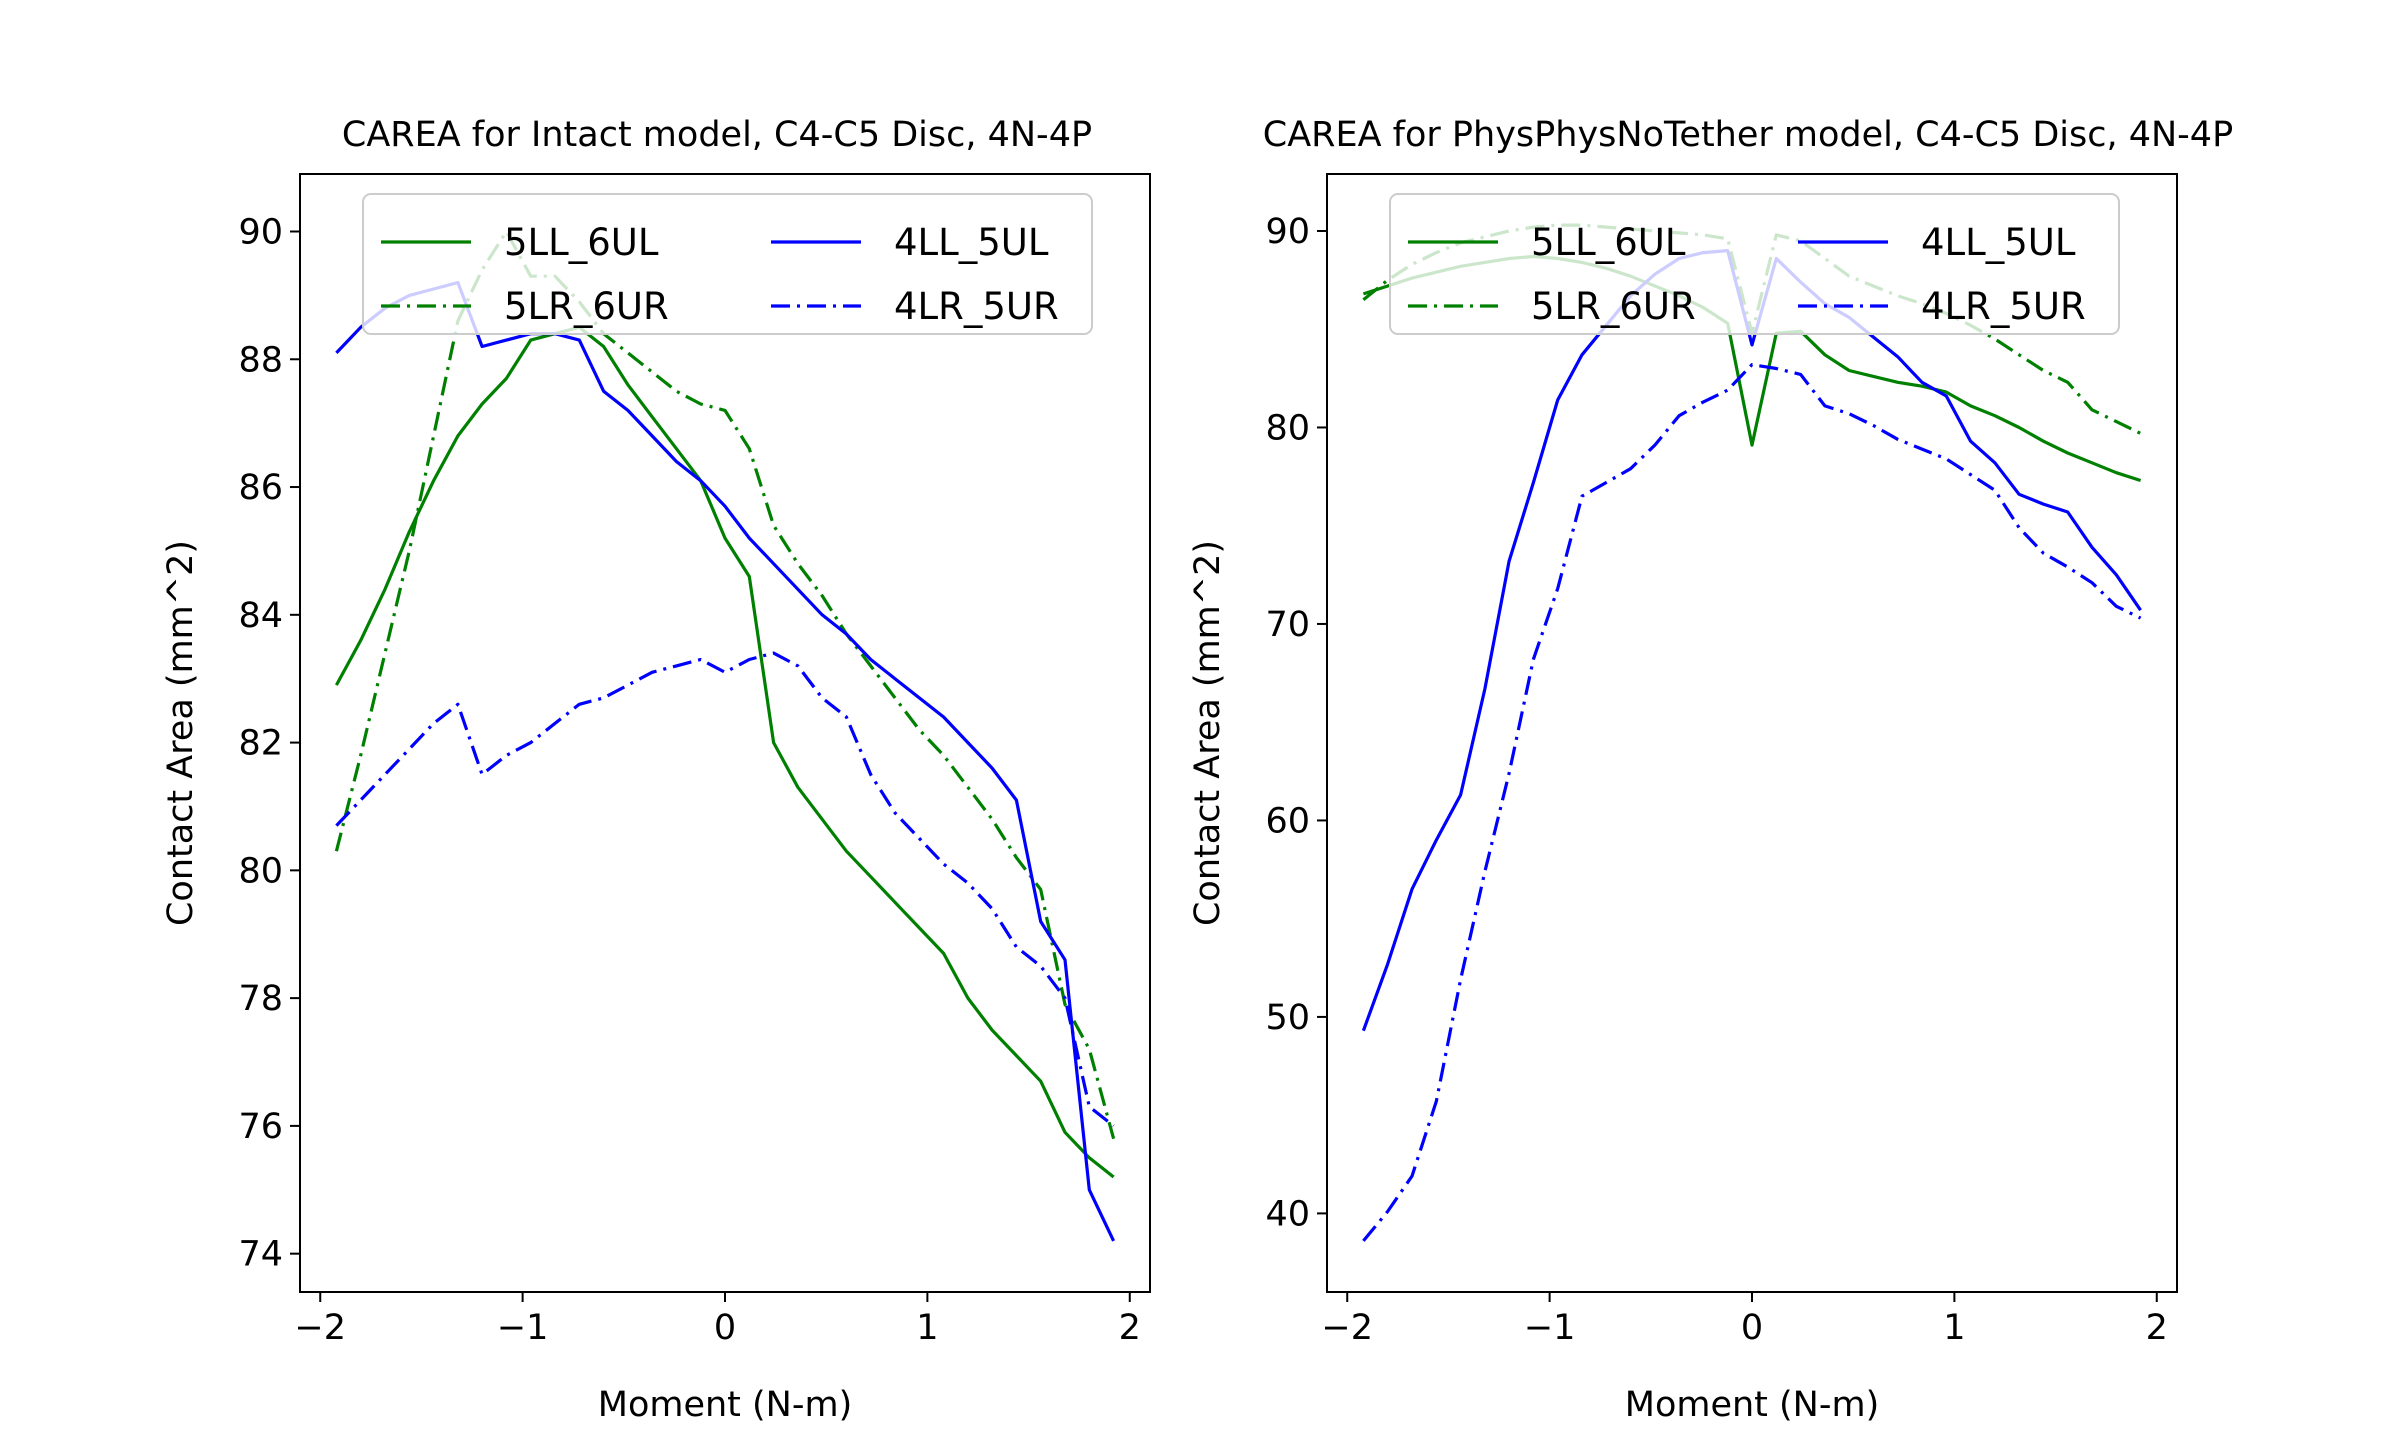 The image size is (2400, 1440). Describe the element at coordinates (1550, 1328) in the screenshot. I see `right-x-tick-label: −1` at that location.